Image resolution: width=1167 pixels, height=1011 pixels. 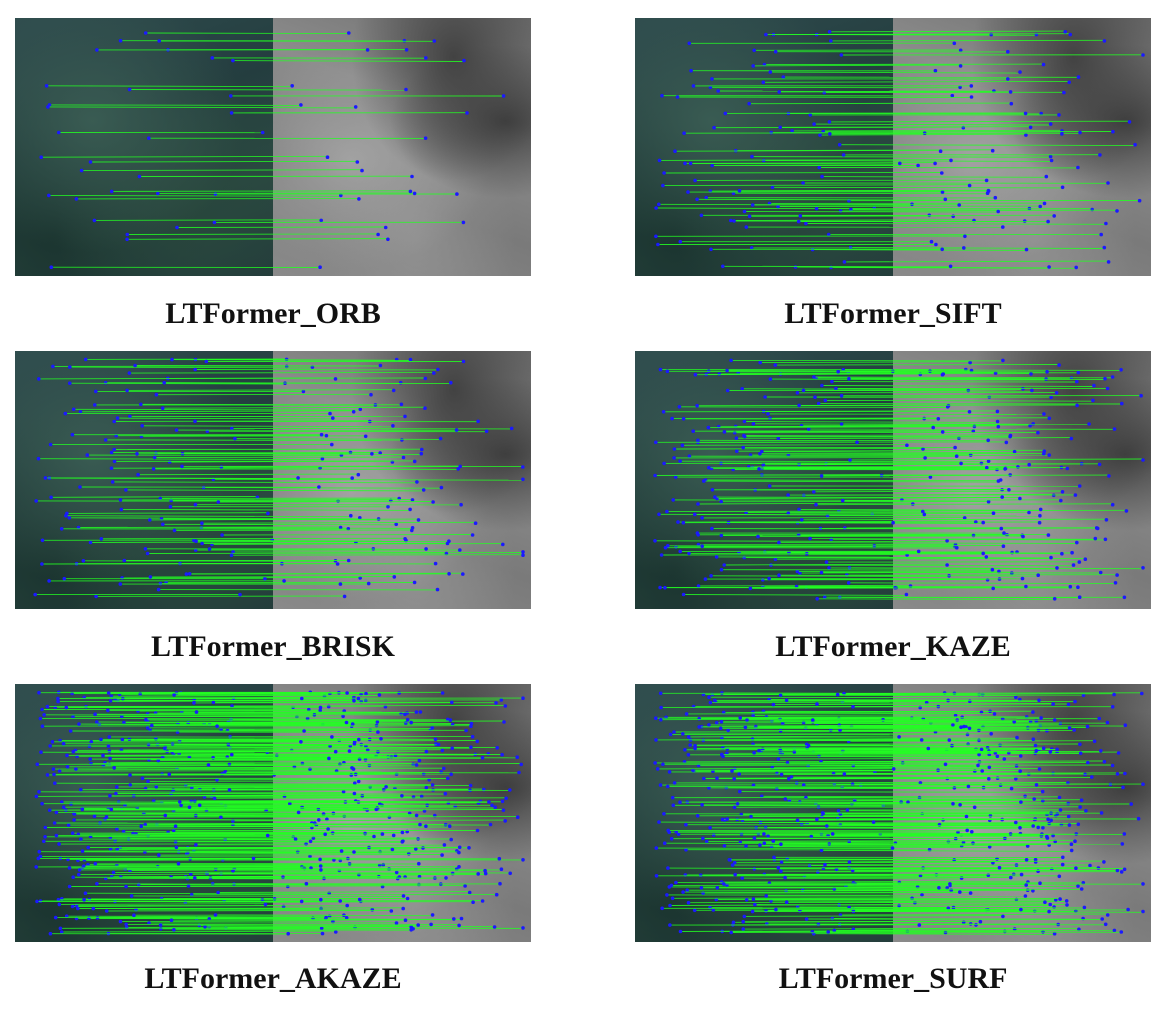 I want to click on caption-kaze: LTFormer_KAZE, so click(x=893, y=646).